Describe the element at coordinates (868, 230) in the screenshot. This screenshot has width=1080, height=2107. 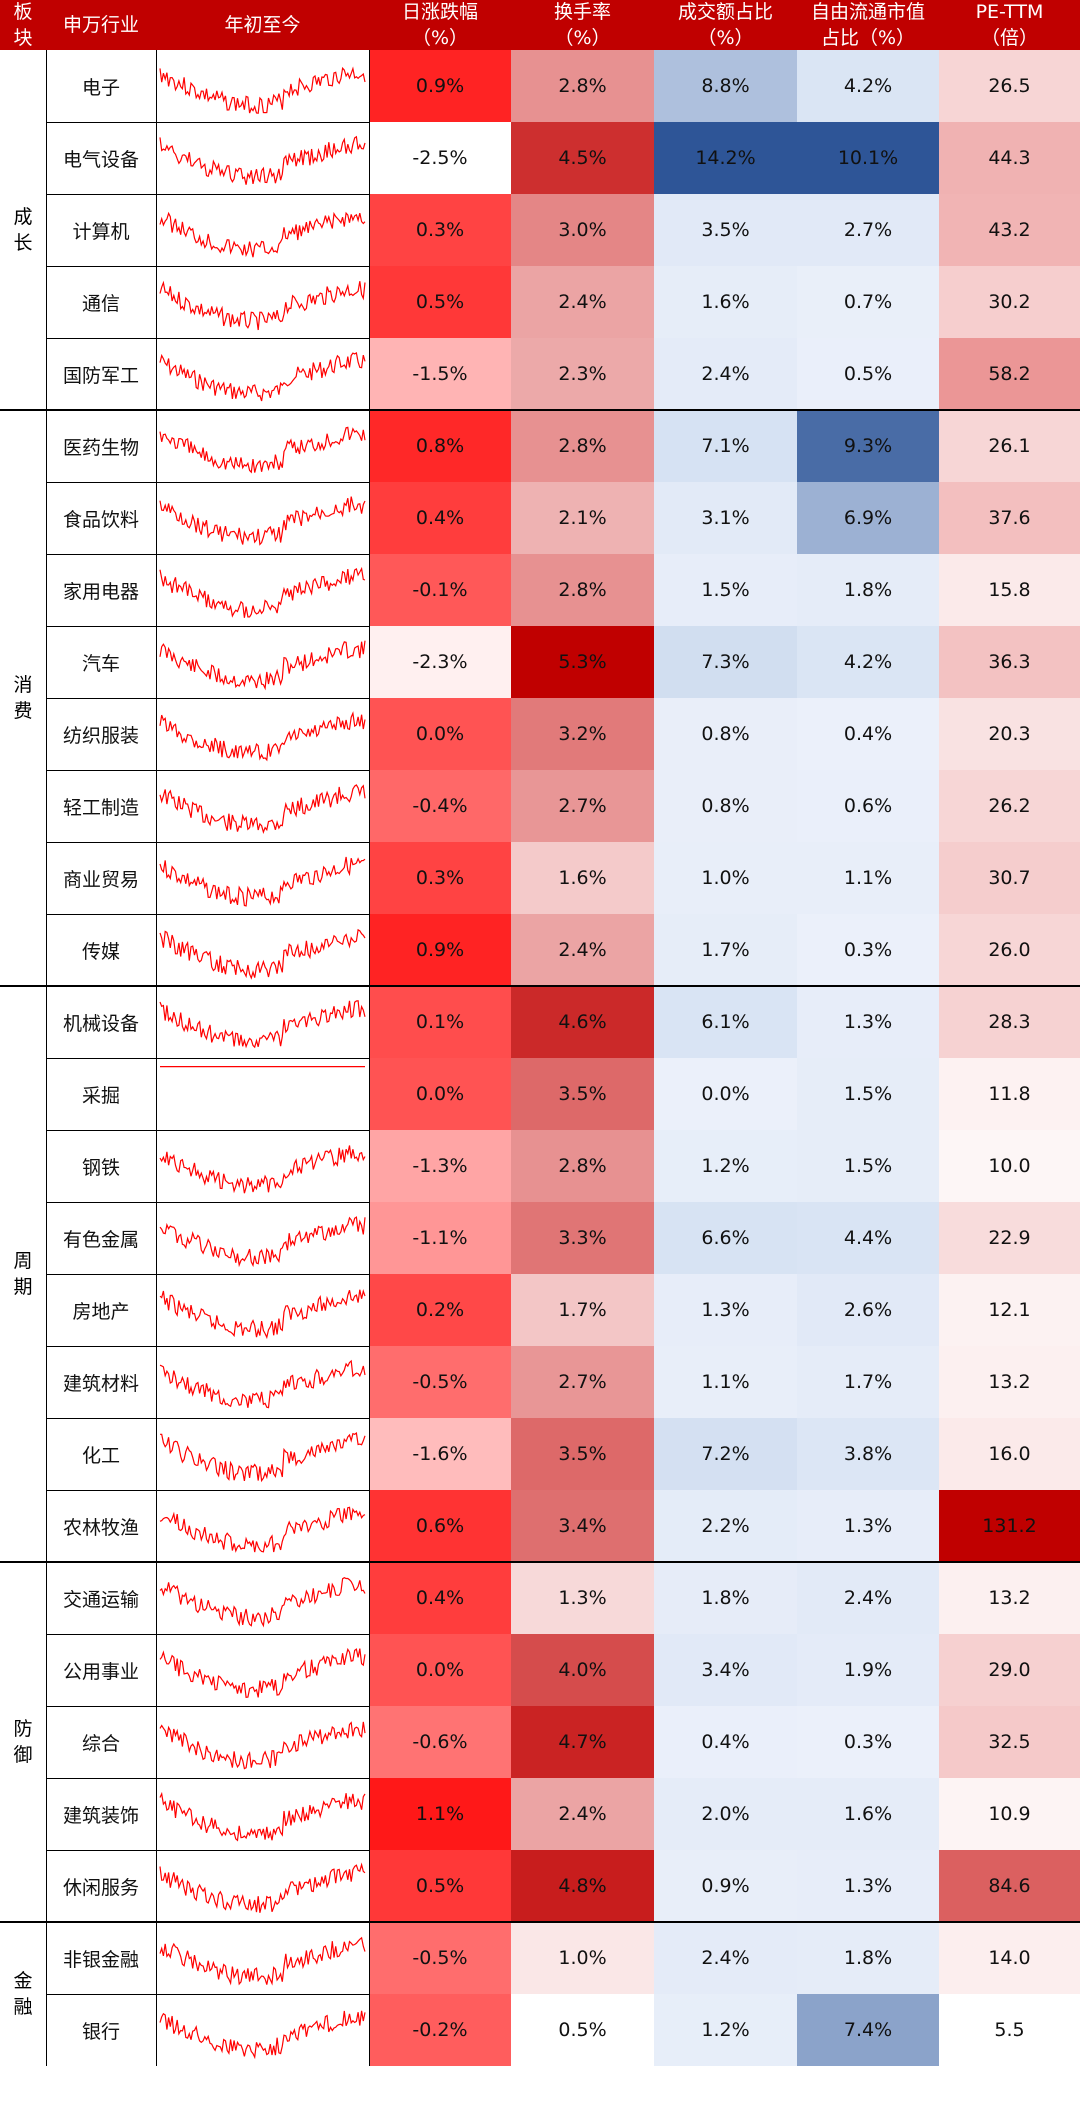
I see `float-cap-share-cell: 2.7%` at that location.